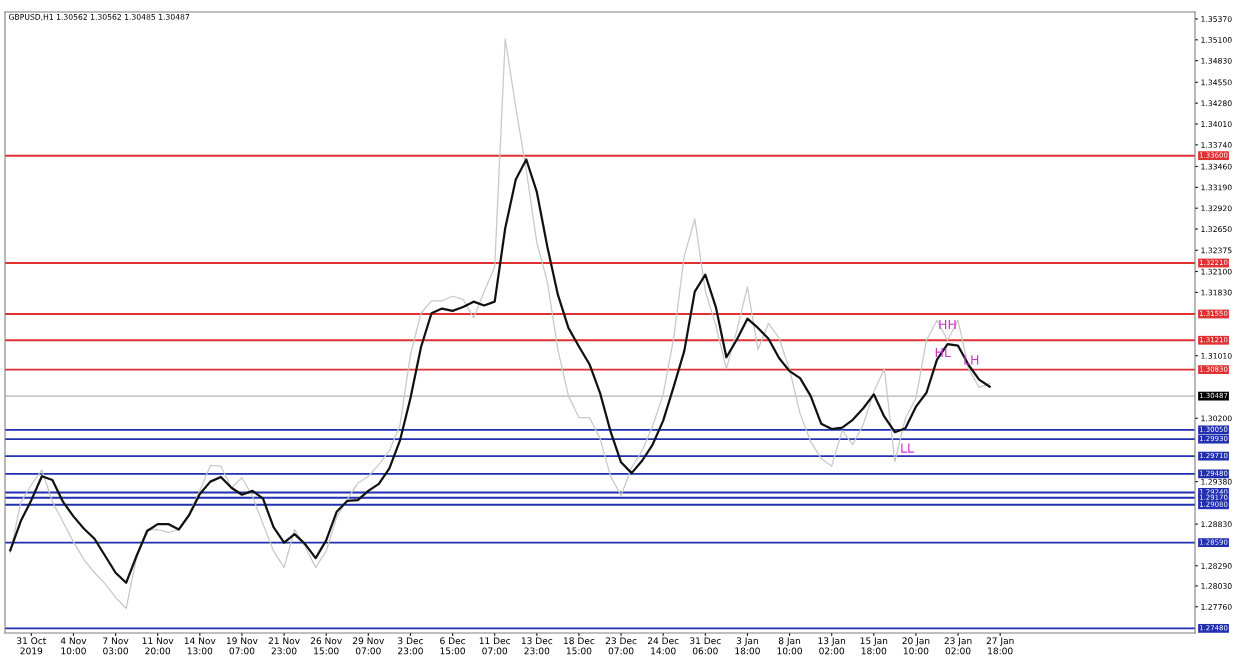 The image size is (1258, 659). I want to click on x-tick-label: 23 Dec 07:00, so click(621, 646).